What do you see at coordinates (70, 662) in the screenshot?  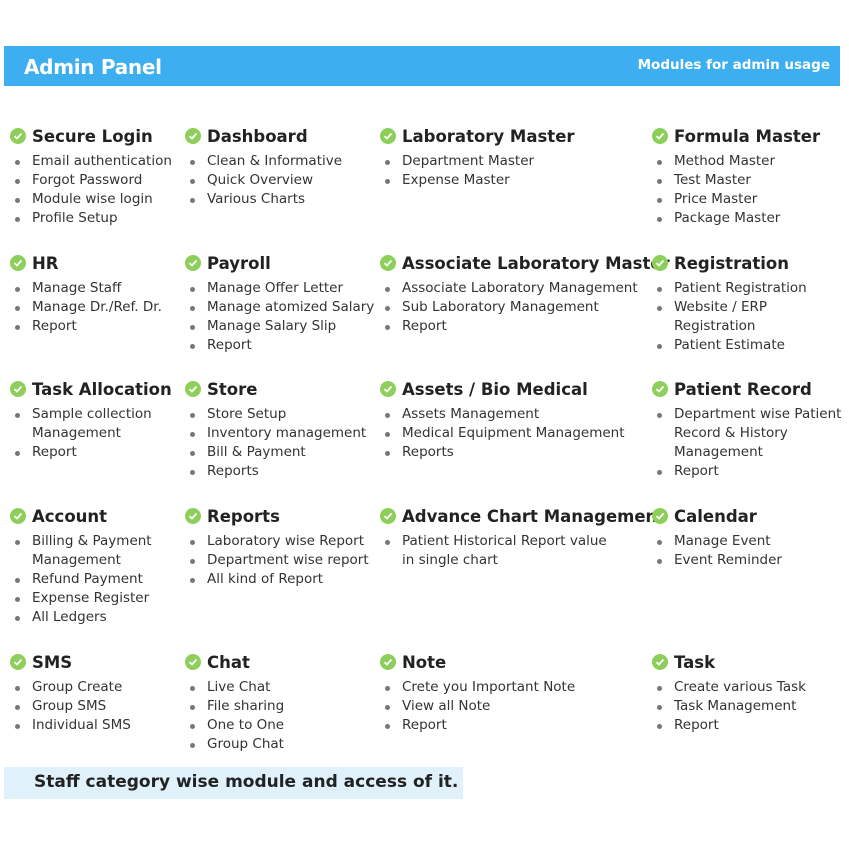 I see `module-heading: SMS` at bounding box center [70, 662].